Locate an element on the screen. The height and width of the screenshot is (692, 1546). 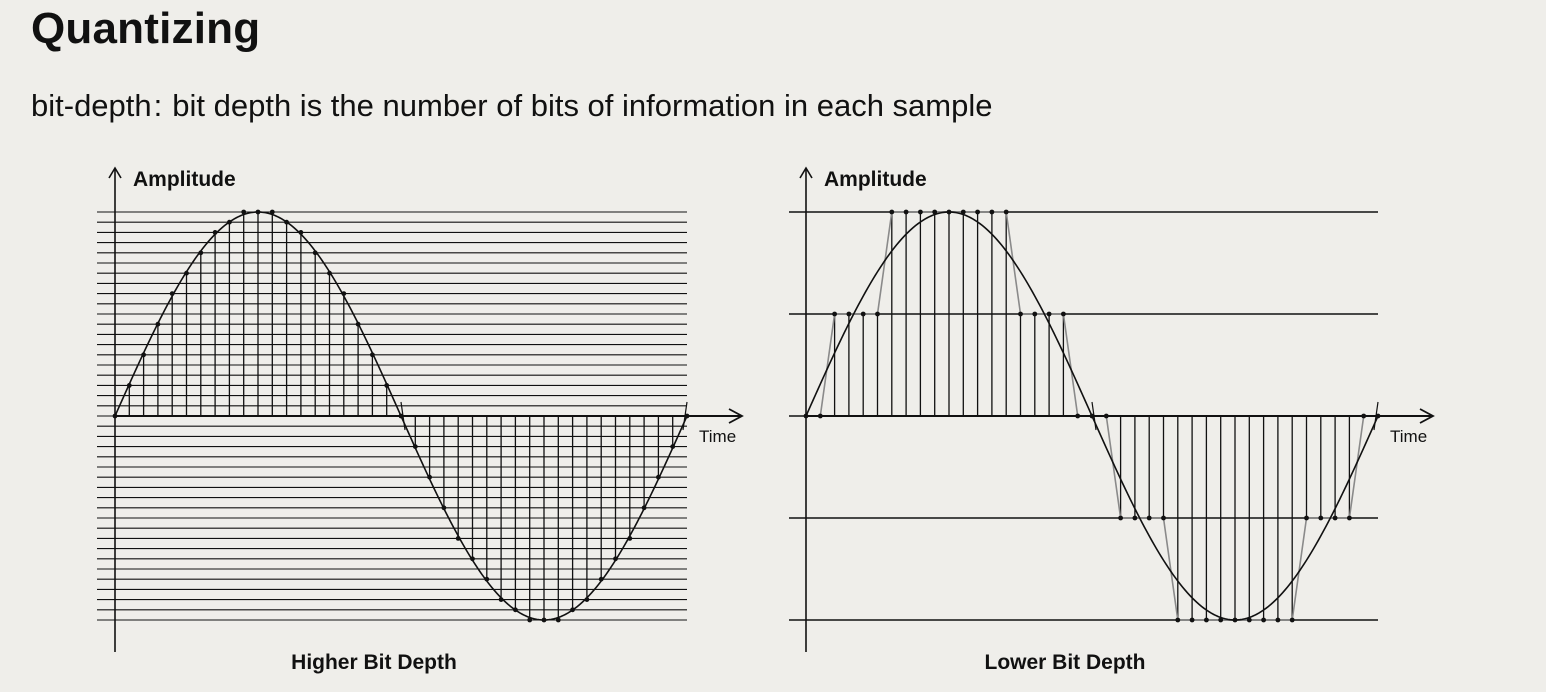
panel-caption: Higher Bit Depth is located at coordinates (374, 662).